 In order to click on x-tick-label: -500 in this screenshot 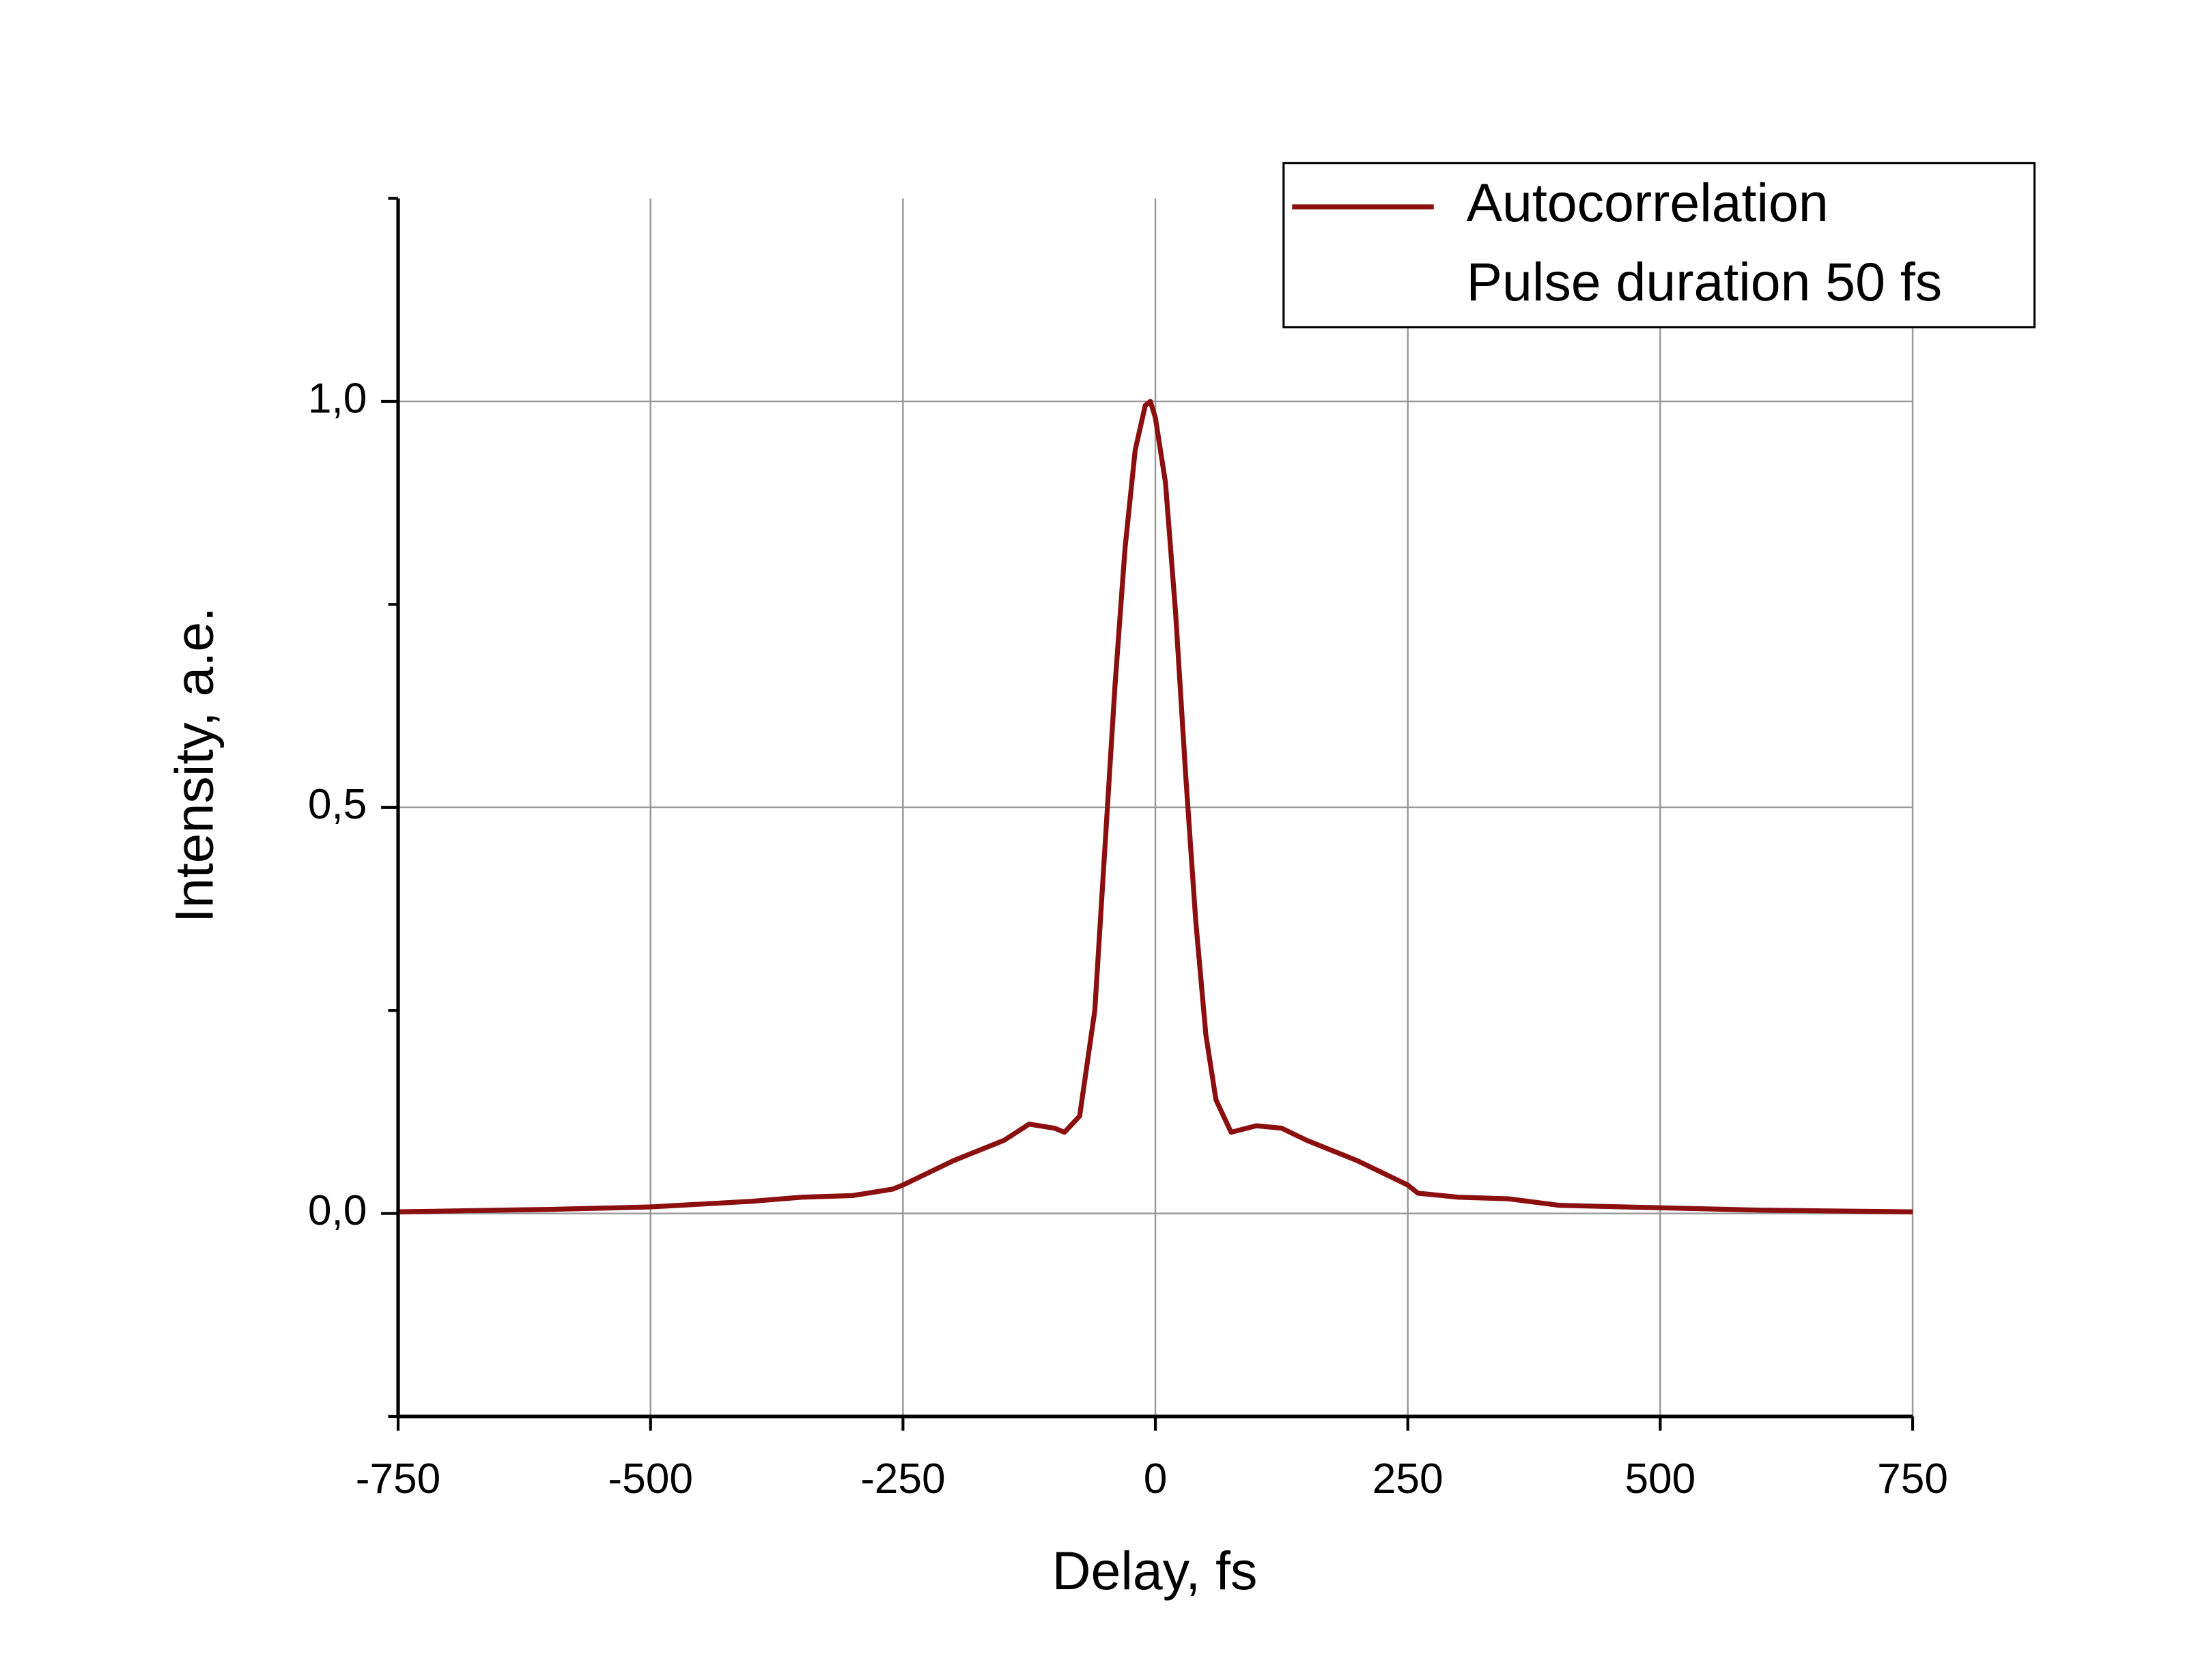, I will do `click(650, 1479)`.